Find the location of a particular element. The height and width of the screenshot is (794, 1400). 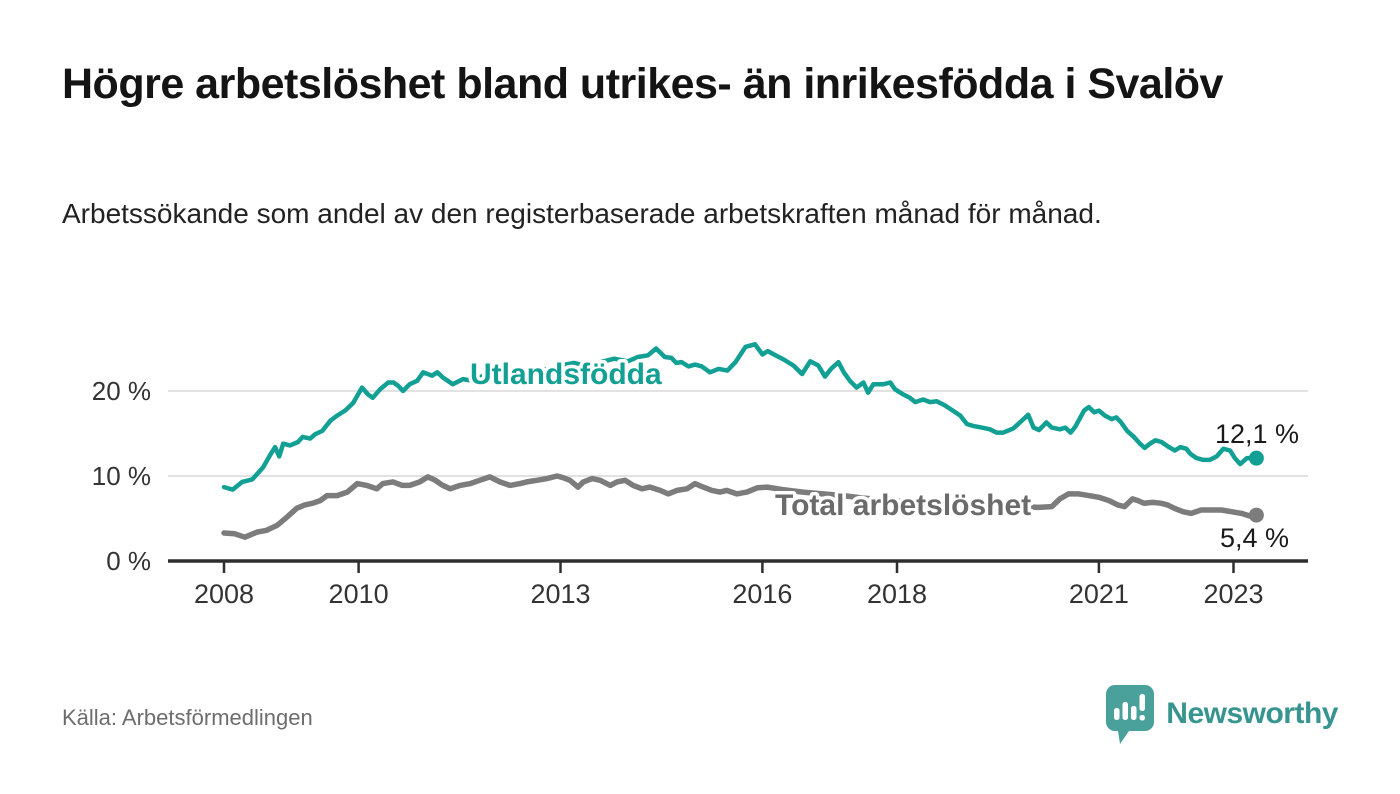

y-tick-label-20: 20 % is located at coordinates (121, 391).